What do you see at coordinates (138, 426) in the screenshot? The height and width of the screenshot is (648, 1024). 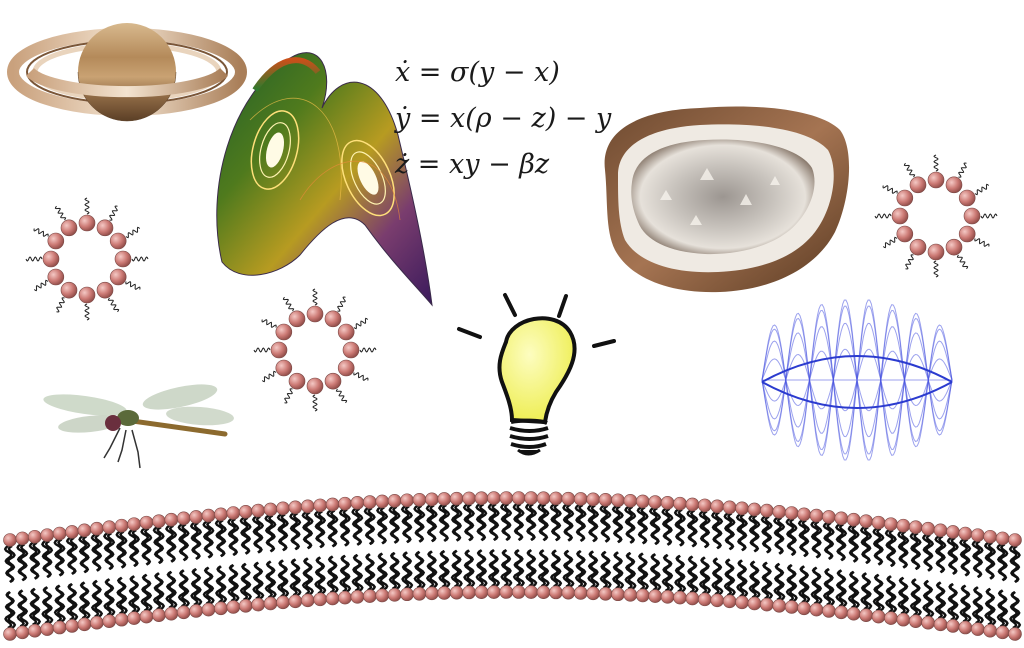 I see `dragonfly-icon` at bounding box center [138, 426].